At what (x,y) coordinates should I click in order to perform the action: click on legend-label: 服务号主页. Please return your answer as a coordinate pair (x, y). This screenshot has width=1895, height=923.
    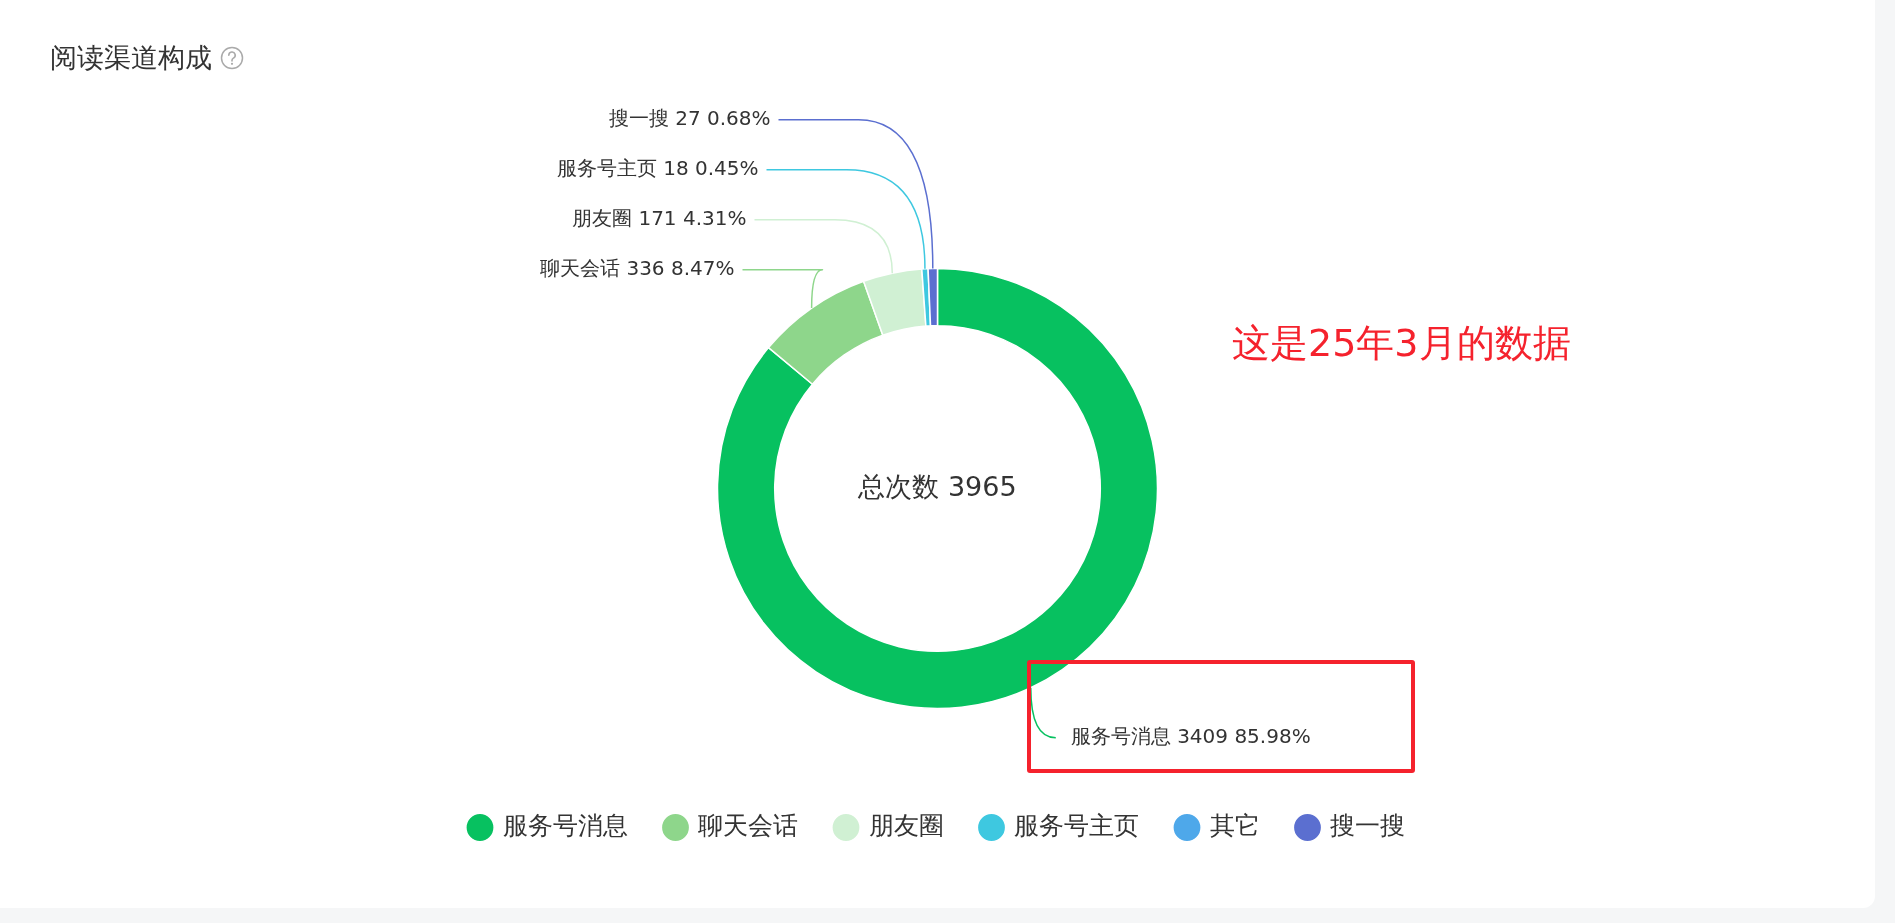
    Looking at the image, I should click on (1076, 825).